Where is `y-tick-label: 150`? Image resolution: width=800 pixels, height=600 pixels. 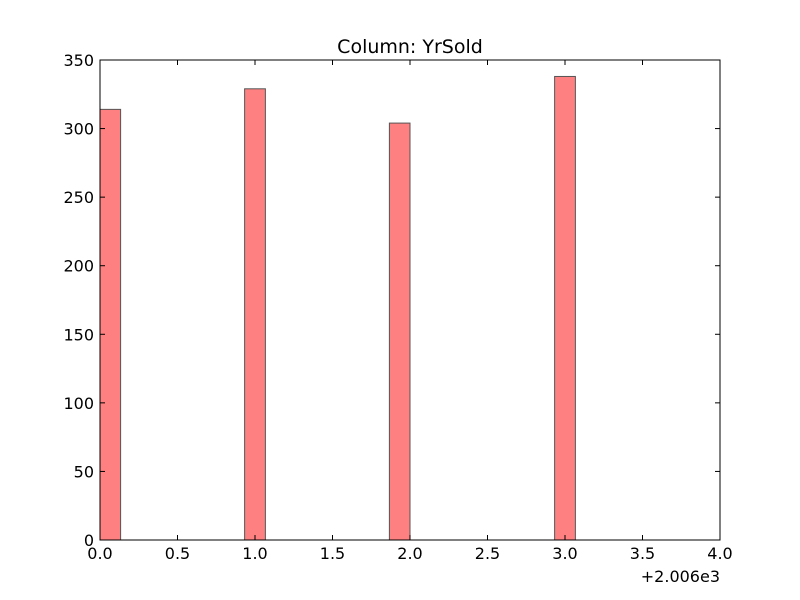 y-tick-label: 150 is located at coordinates (78, 334).